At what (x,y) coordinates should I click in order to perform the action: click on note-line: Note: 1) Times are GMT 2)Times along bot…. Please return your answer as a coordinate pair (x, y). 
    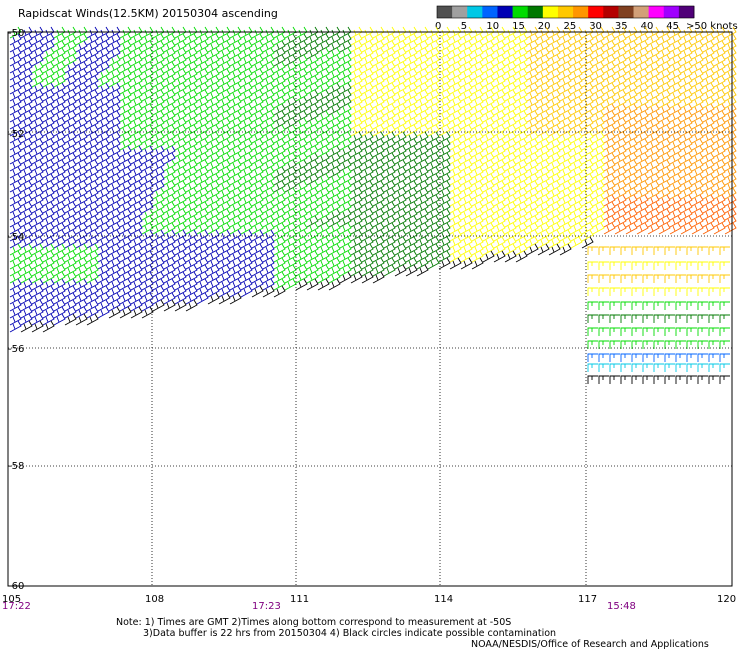
    Looking at the image, I should click on (313, 622).